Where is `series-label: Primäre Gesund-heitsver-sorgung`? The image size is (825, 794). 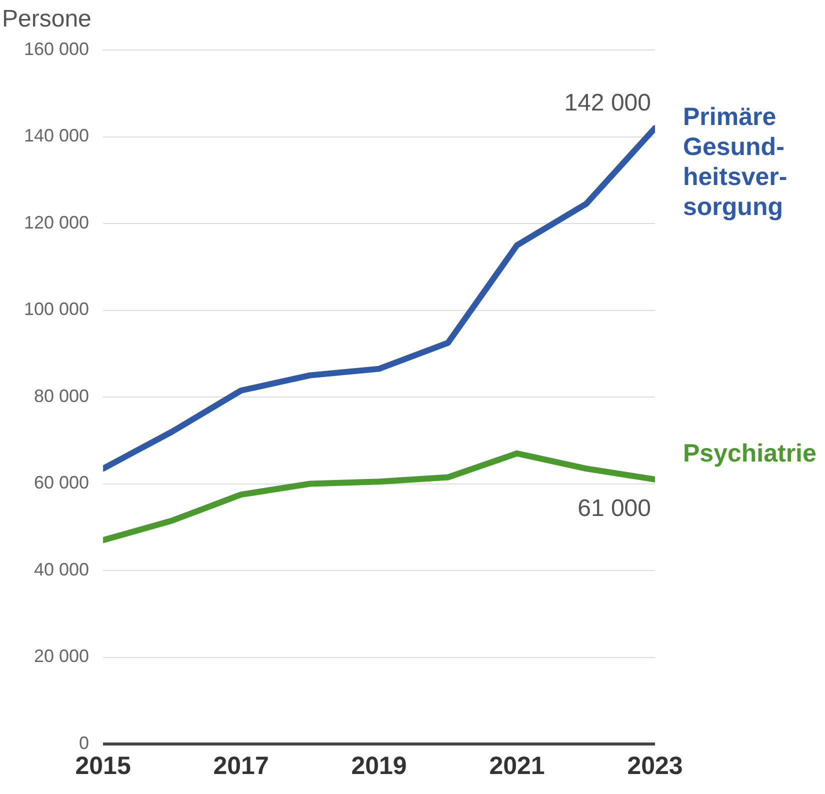 series-label: Primäre Gesund-heitsver-sorgung is located at coordinates (735, 161).